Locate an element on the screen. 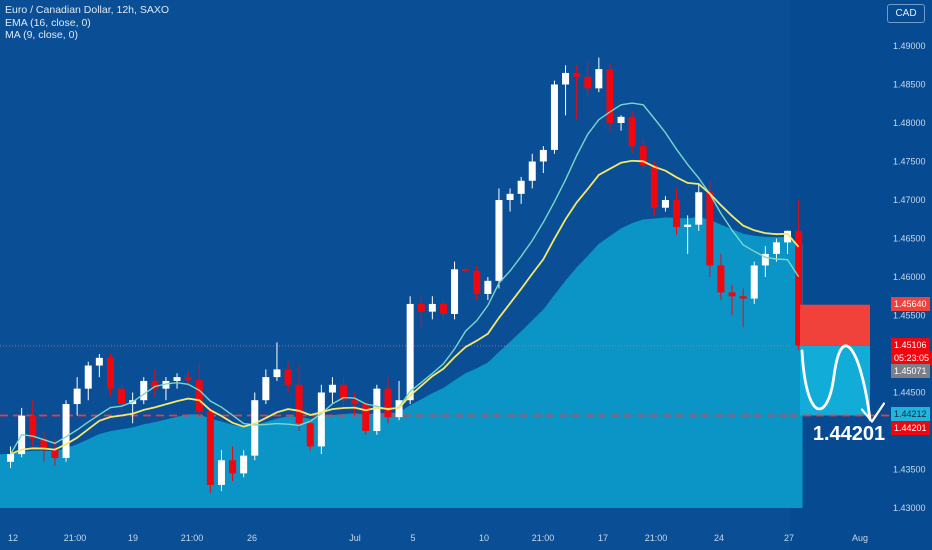  time-tick-label: 10 is located at coordinates (484, 538).